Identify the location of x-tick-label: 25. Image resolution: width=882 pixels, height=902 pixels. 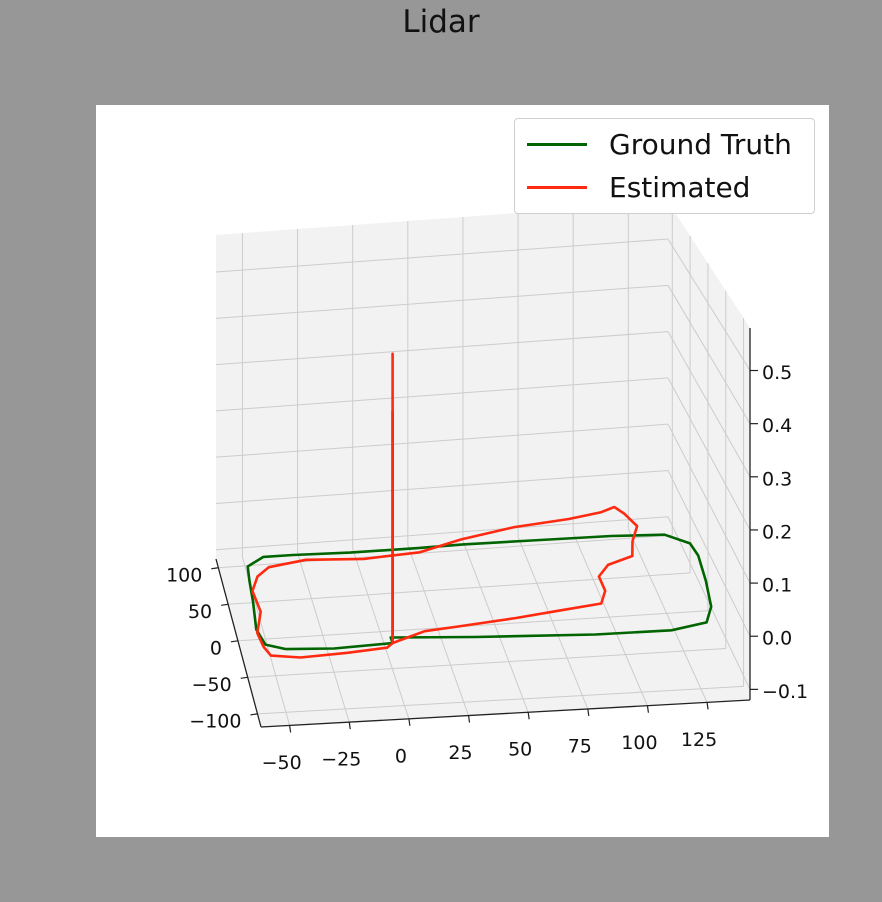
(460, 753).